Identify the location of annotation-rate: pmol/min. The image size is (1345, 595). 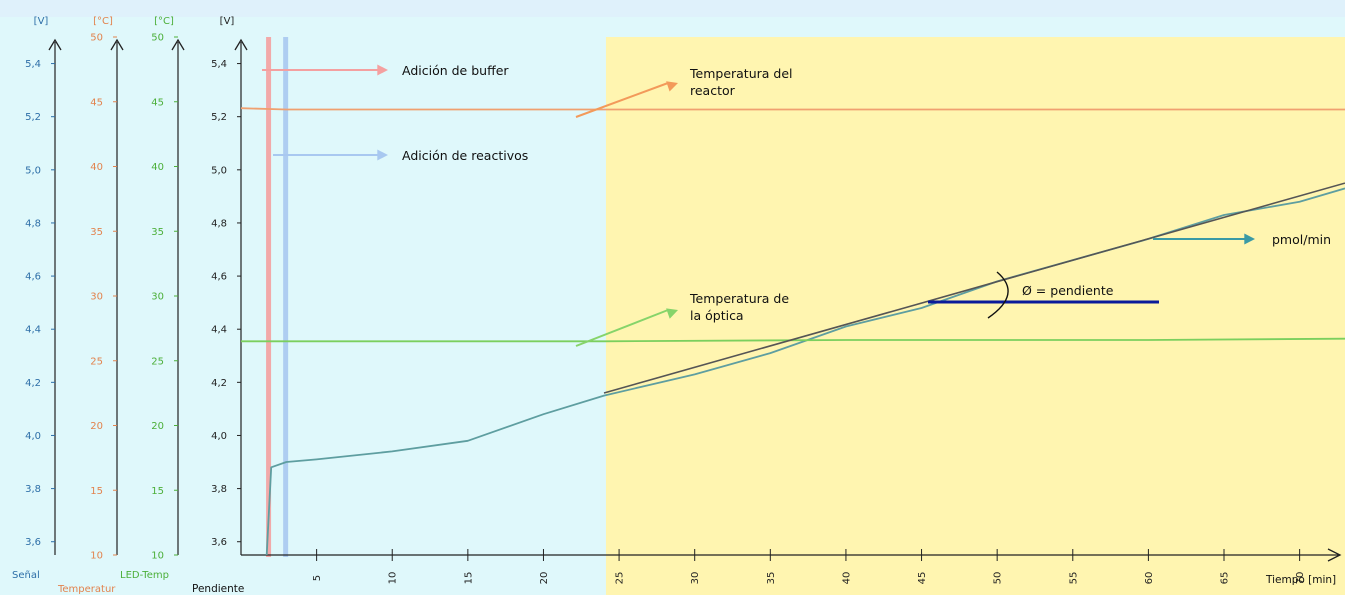
(1301, 239).